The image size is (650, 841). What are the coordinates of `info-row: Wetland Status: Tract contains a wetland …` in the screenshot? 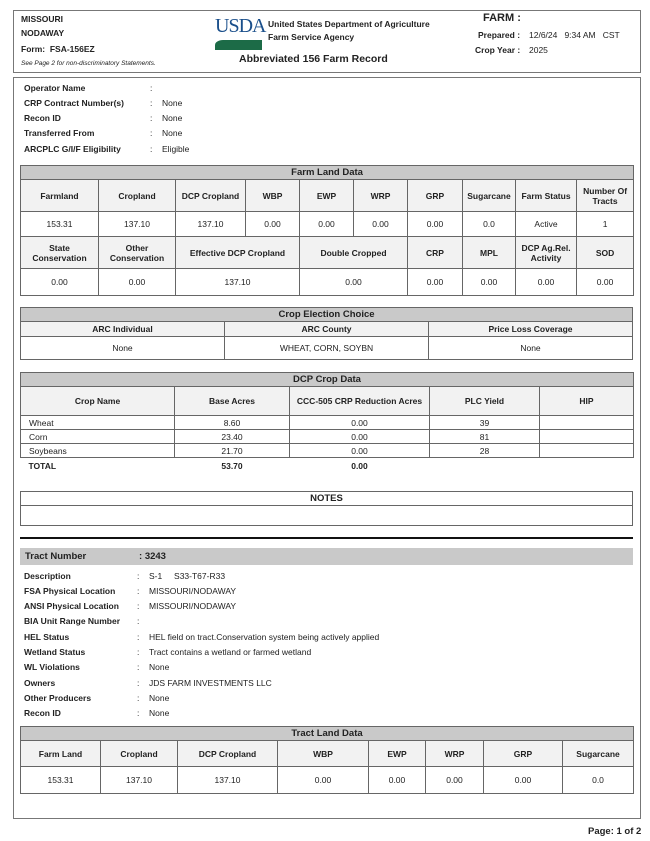 It's located at (167, 652).